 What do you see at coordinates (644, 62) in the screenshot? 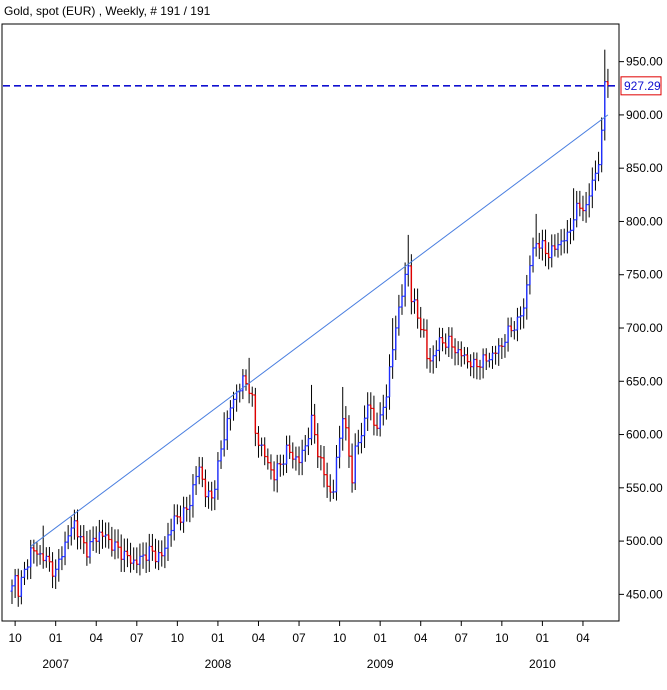
I see `y-tick-label: 950.00` at bounding box center [644, 62].